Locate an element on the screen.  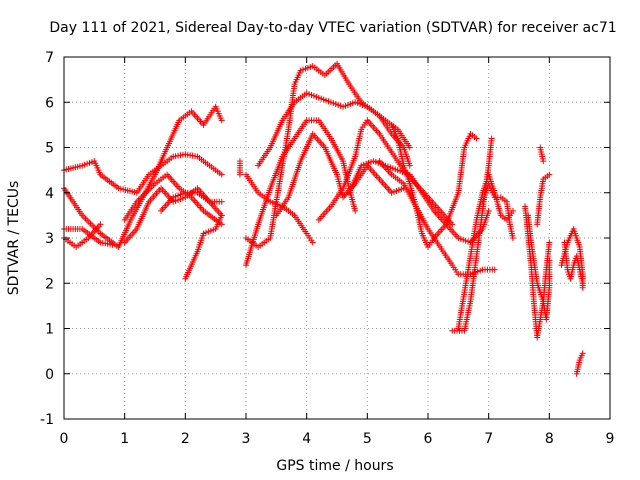
series-track-c is located at coordinates (88, 236).